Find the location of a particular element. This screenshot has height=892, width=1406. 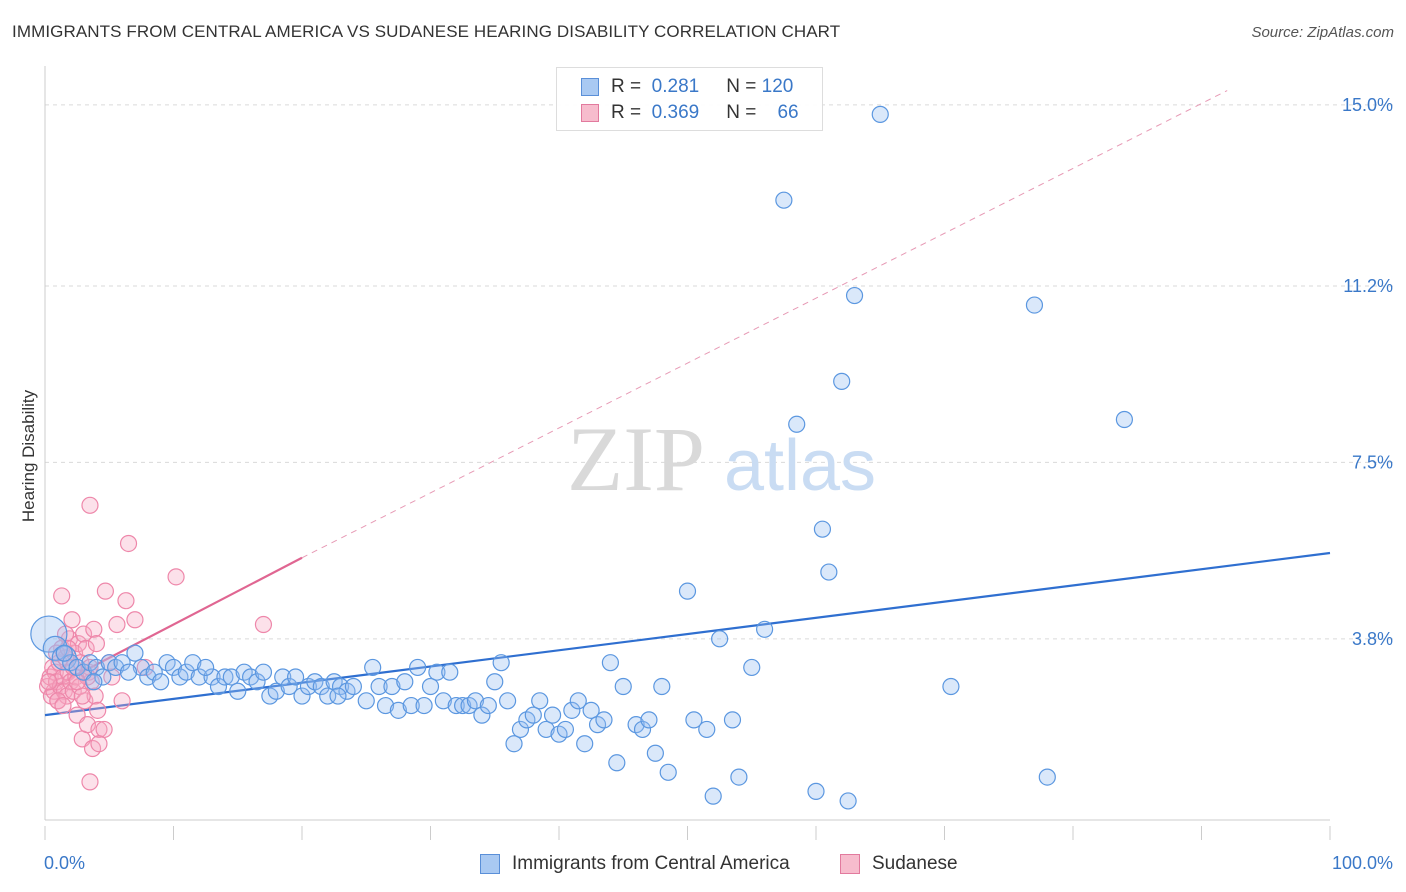

watermark: ZIP atlas is located at coordinates (721, 459).